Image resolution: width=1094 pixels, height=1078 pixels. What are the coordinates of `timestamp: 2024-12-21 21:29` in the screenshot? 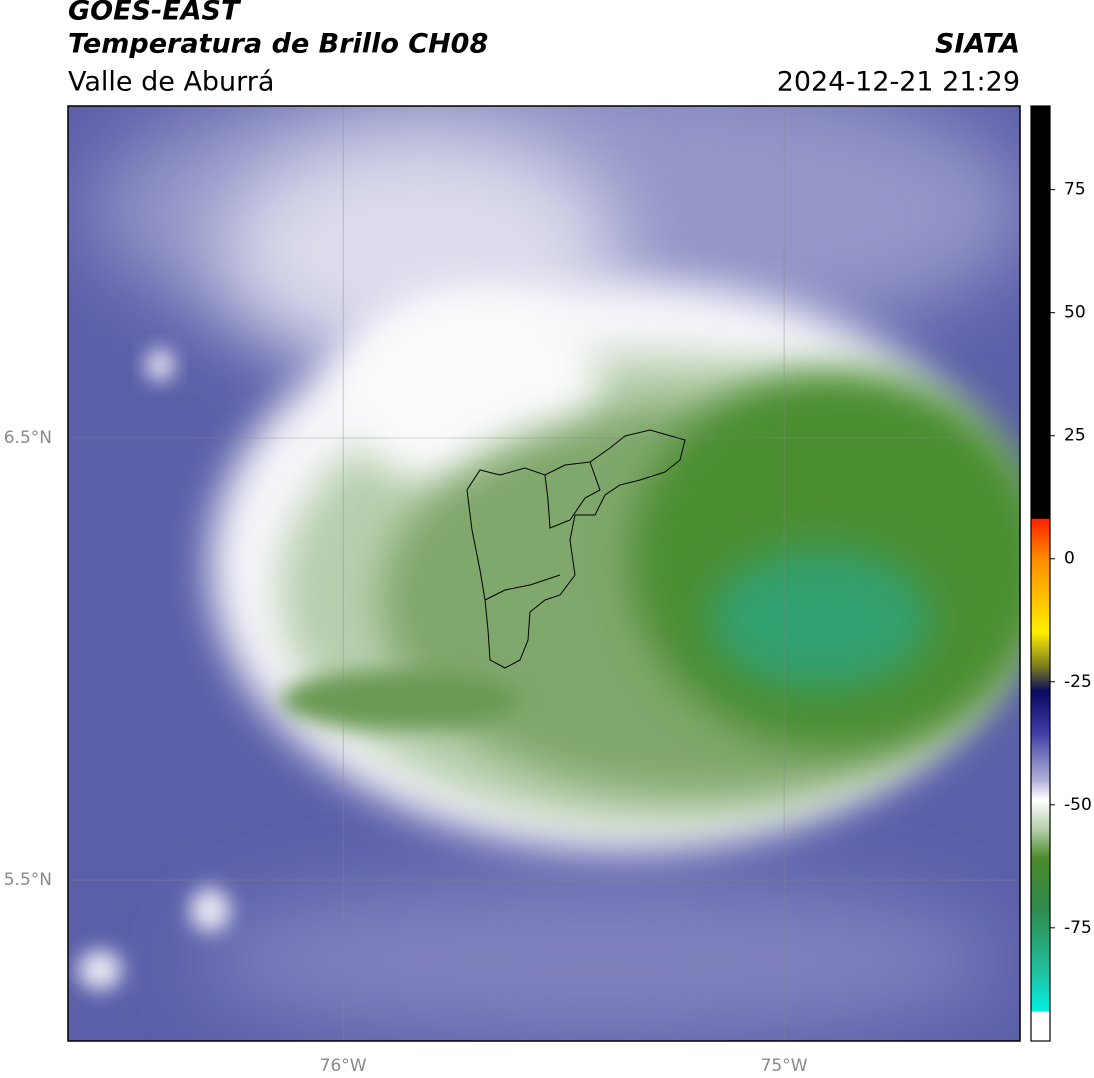 It's located at (898, 82).